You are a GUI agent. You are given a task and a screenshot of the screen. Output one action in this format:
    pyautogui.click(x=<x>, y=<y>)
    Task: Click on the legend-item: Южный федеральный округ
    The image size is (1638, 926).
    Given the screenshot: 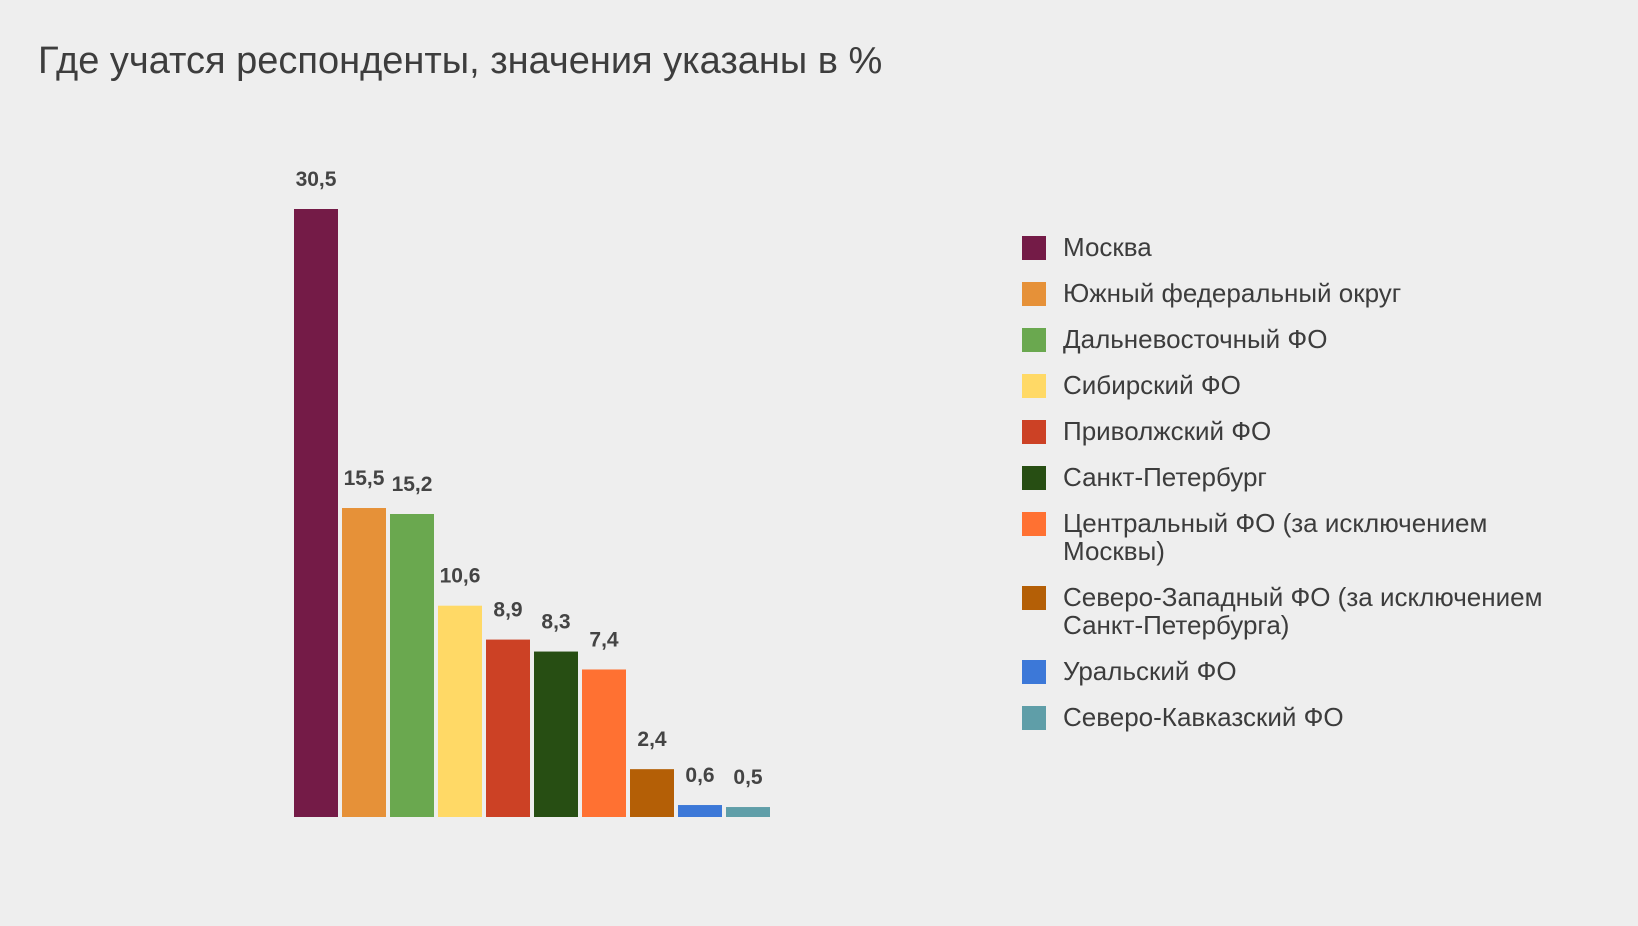 What is the action you would take?
    pyautogui.click(x=1302, y=293)
    